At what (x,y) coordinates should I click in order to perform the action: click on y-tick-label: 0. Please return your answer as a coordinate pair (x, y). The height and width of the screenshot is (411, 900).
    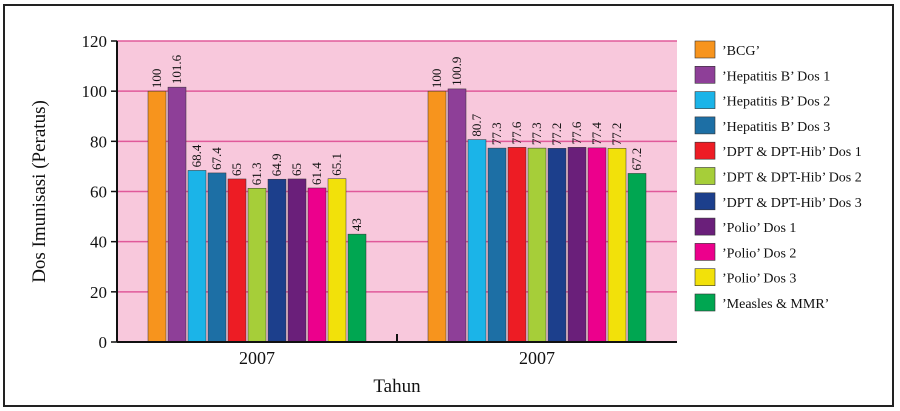
    Looking at the image, I should click on (103, 342).